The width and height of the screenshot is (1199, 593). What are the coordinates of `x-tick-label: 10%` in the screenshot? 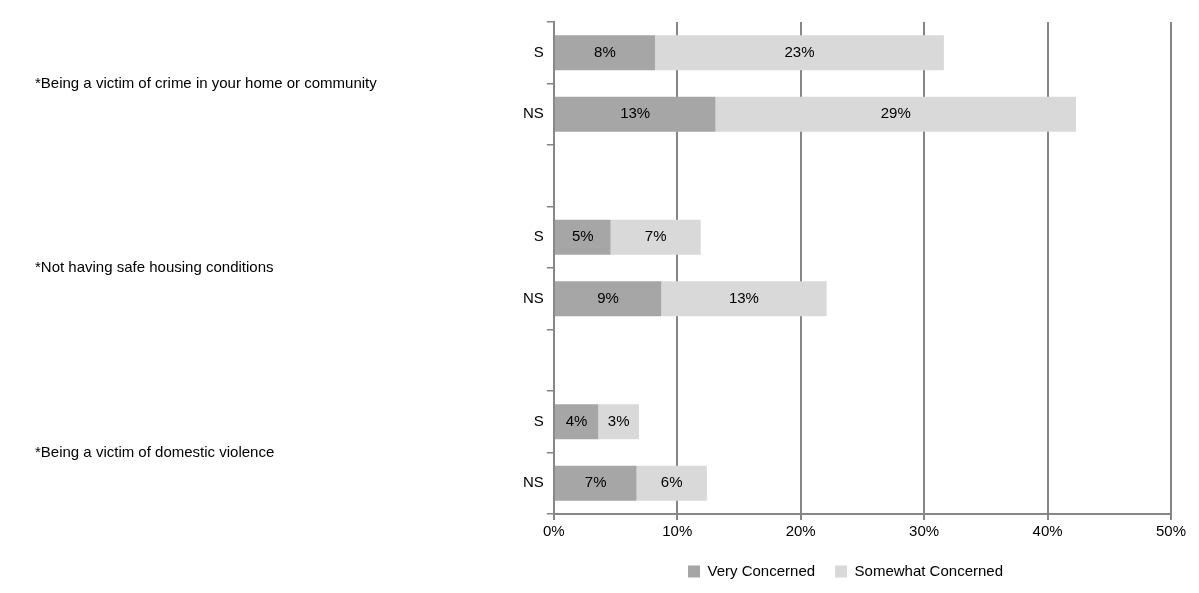 It's located at (677, 531).